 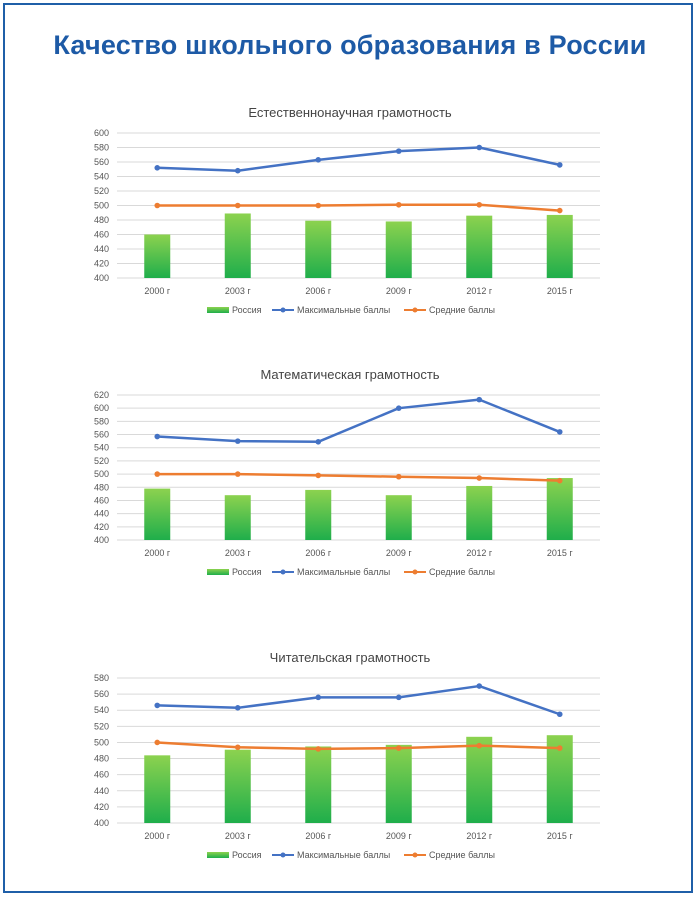 I want to click on page-title: Качество школьного образования в России, so click(x=350, y=45).